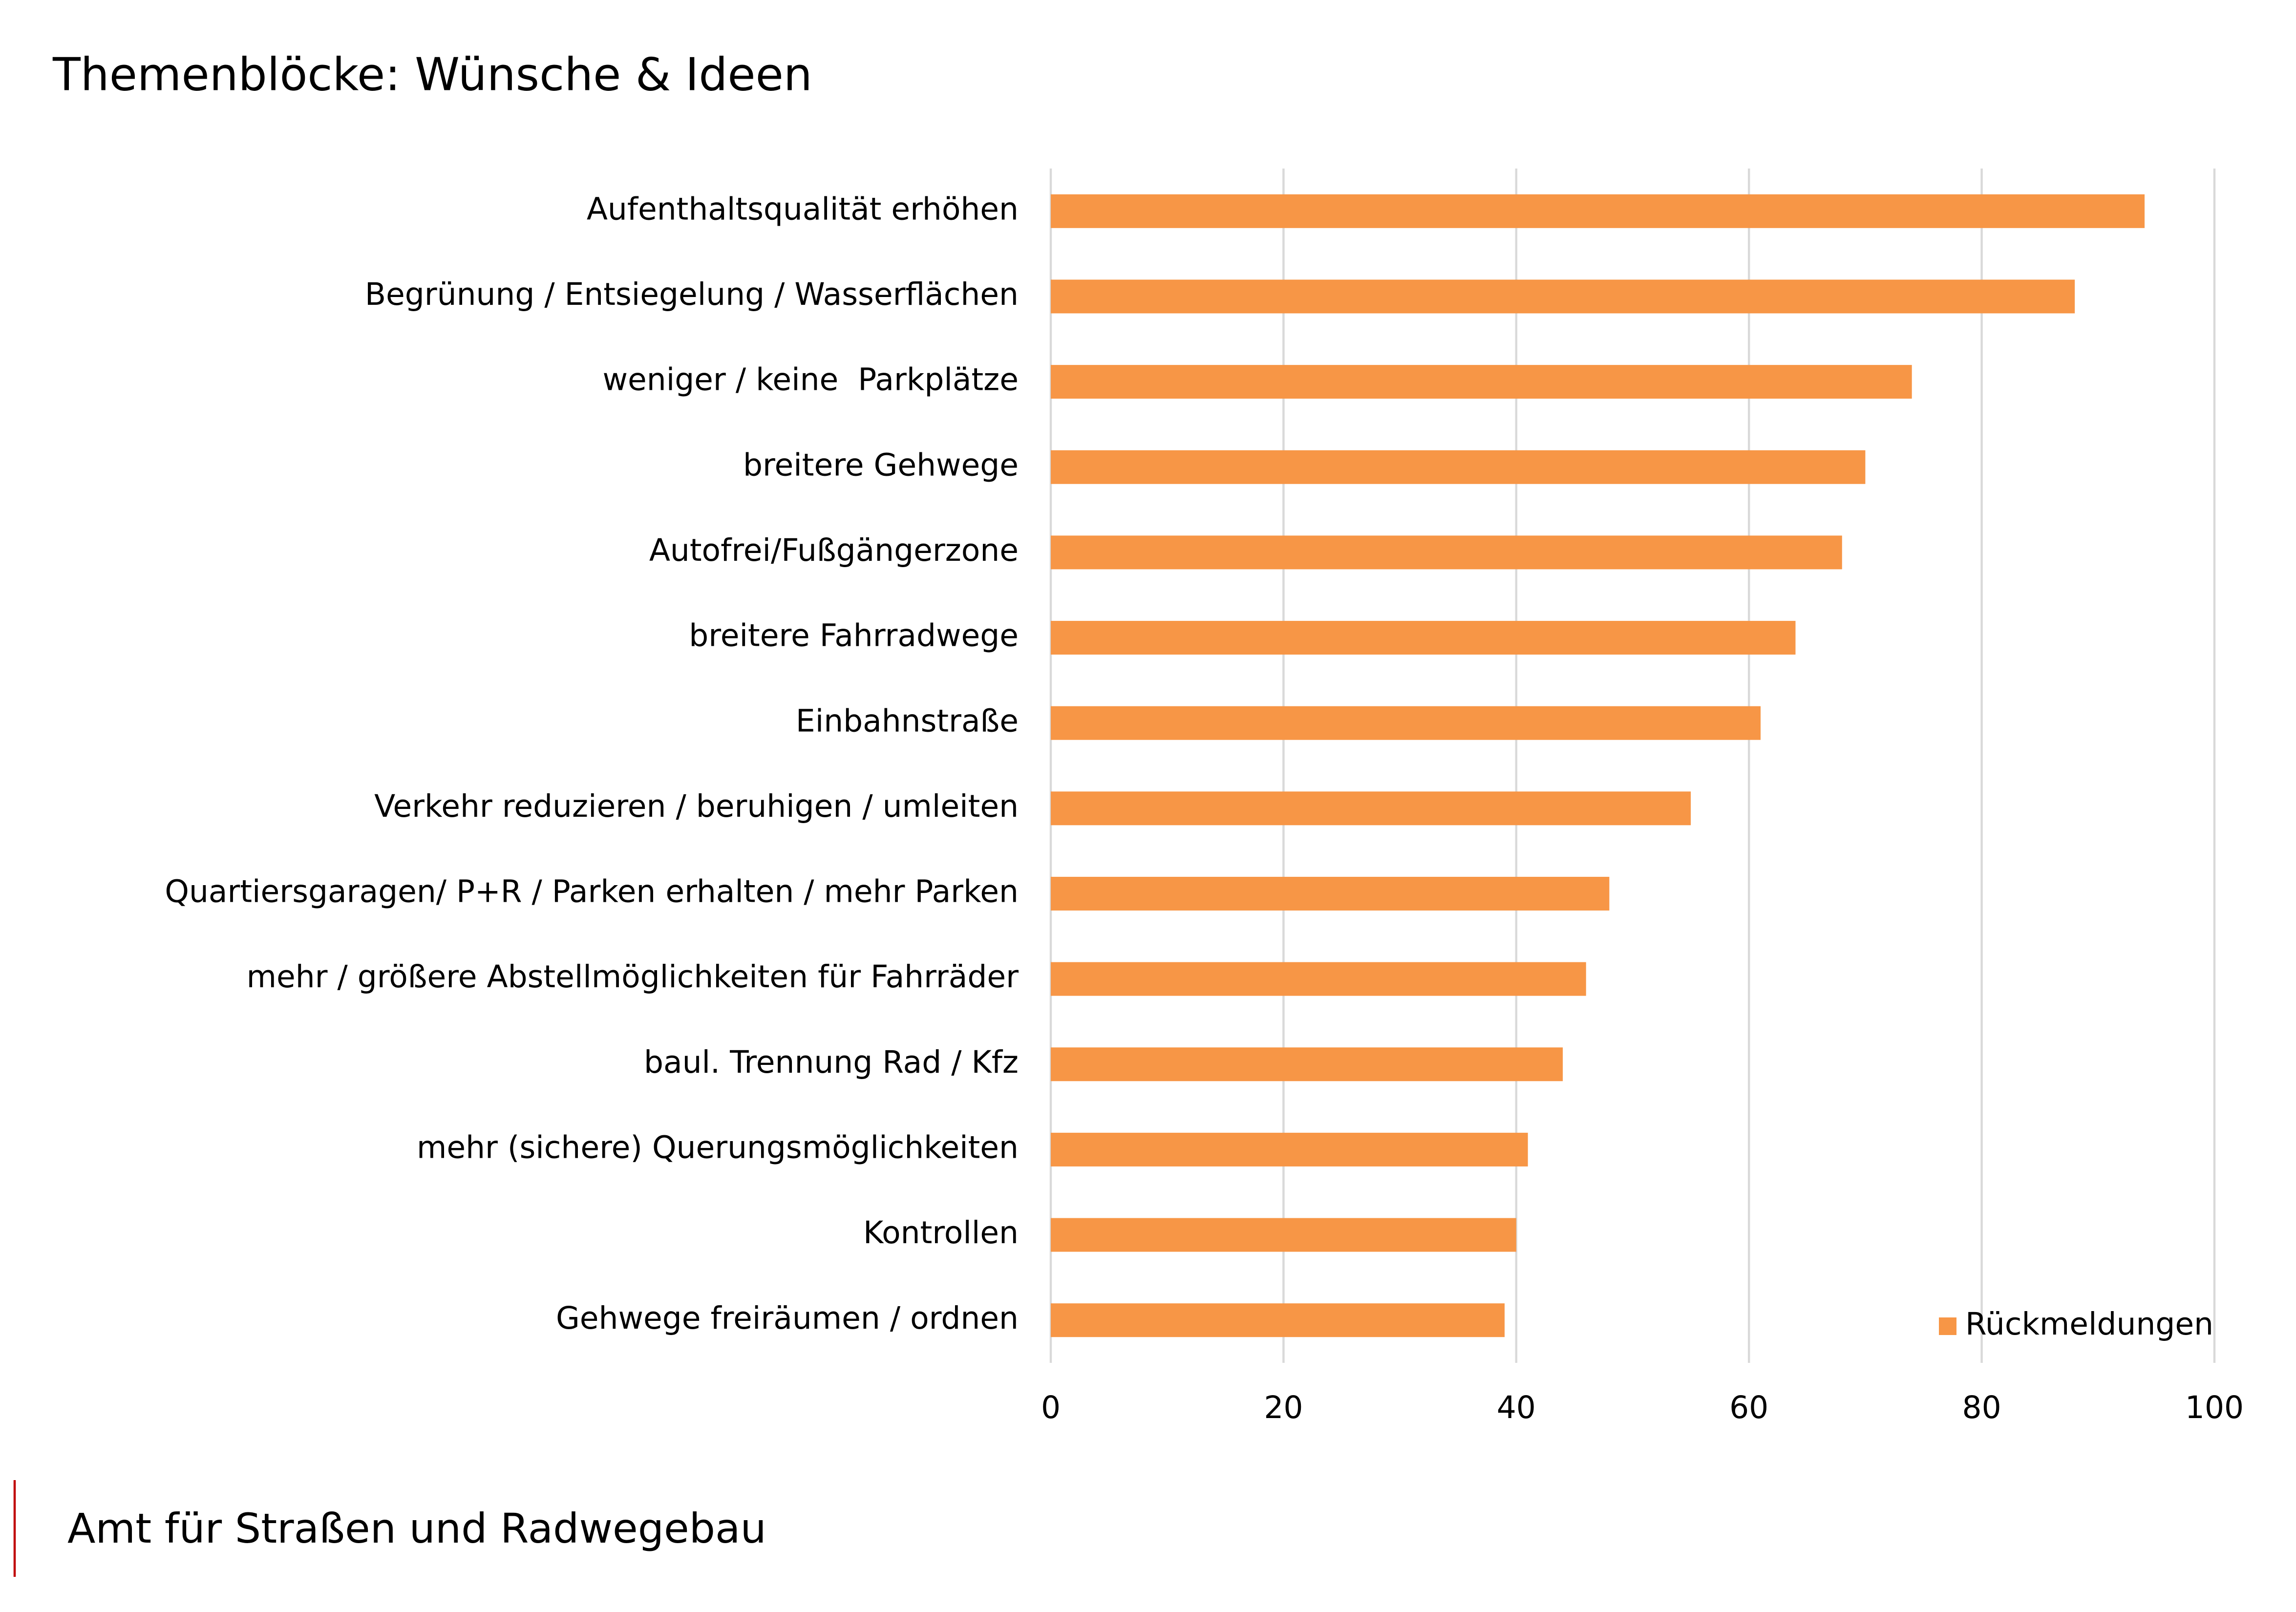 This screenshot has height=1612, width=2296. What do you see at coordinates (1051, 1407) in the screenshot?
I see `x-tick-label: 0` at bounding box center [1051, 1407].